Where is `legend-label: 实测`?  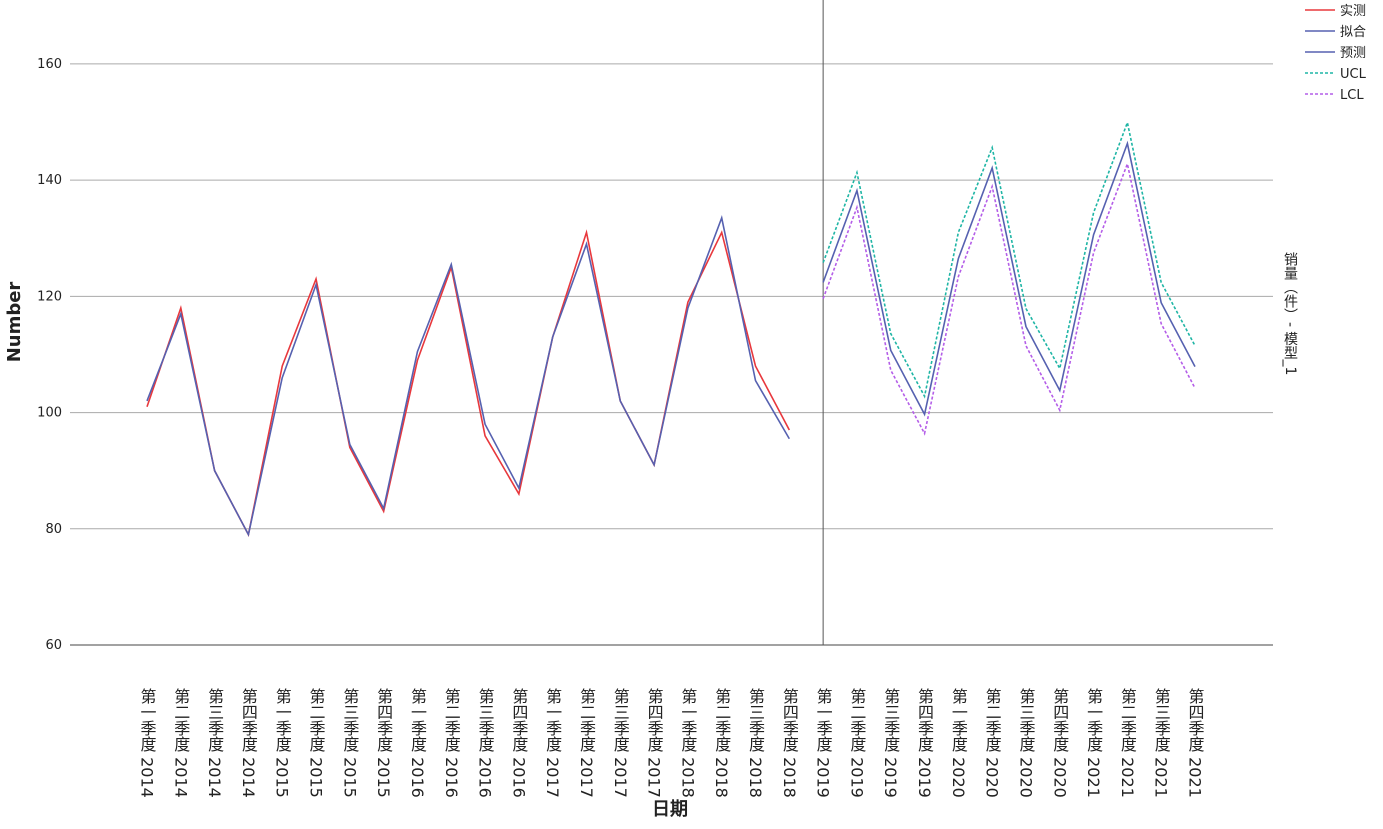
legend-label: 实测 is located at coordinates (1353, 11).